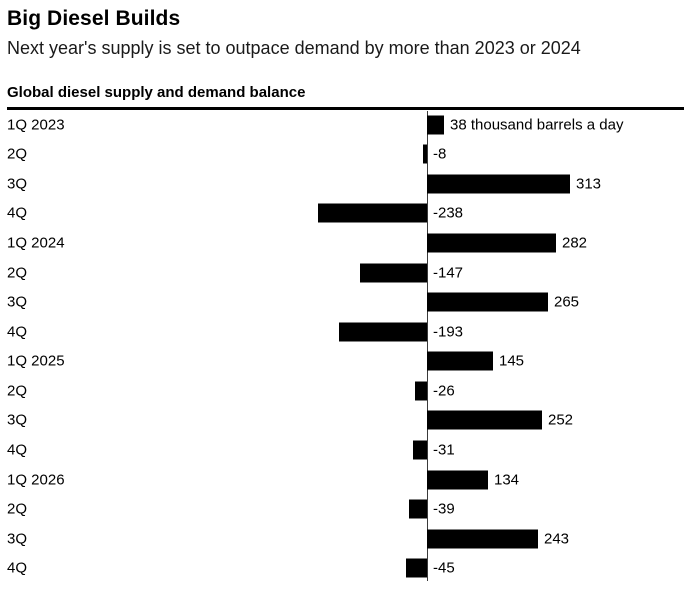 The height and width of the screenshot is (592, 693). I want to click on chart-row: 1Q 2025 145, so click(346, 362).